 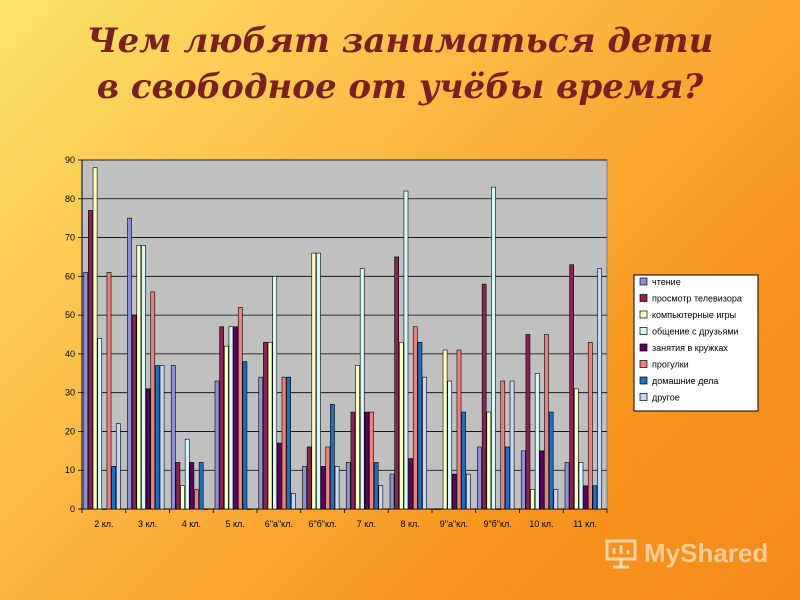 I want to click on legend-entry: компьютерные игры, so click(x=694, y=315).